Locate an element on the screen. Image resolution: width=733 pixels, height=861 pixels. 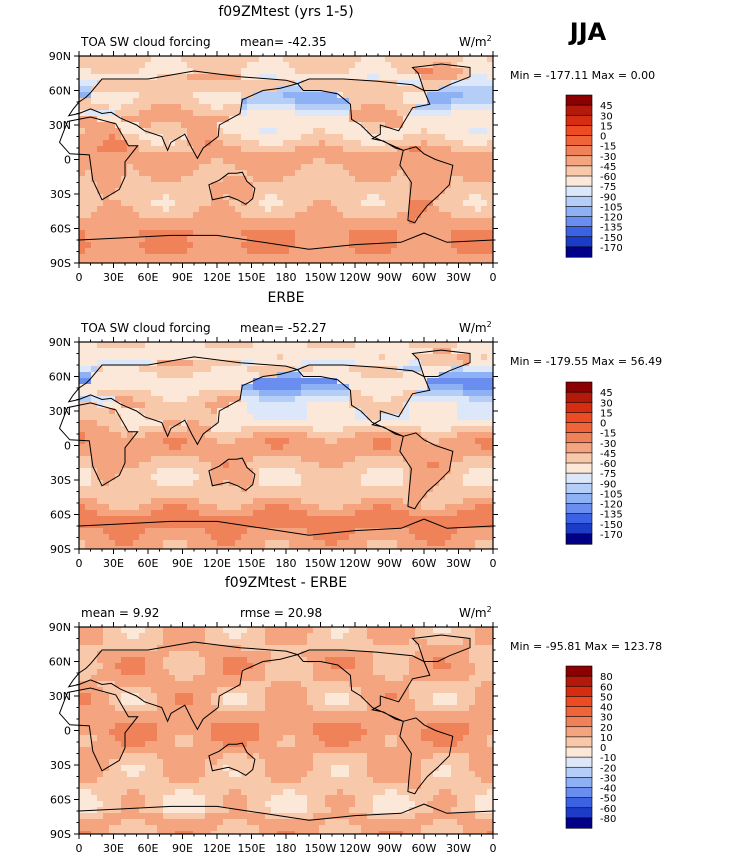
x-tick-label: 0 is located at coordinates (493, 277).